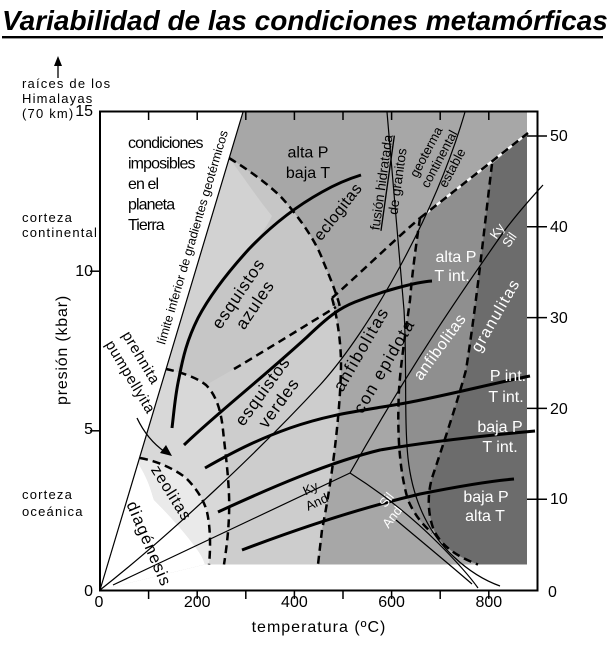 The image size is (610, 647). Describe the element at coordinates (559, 227) in the screenshot. I see `svg-text: 40` at that location.